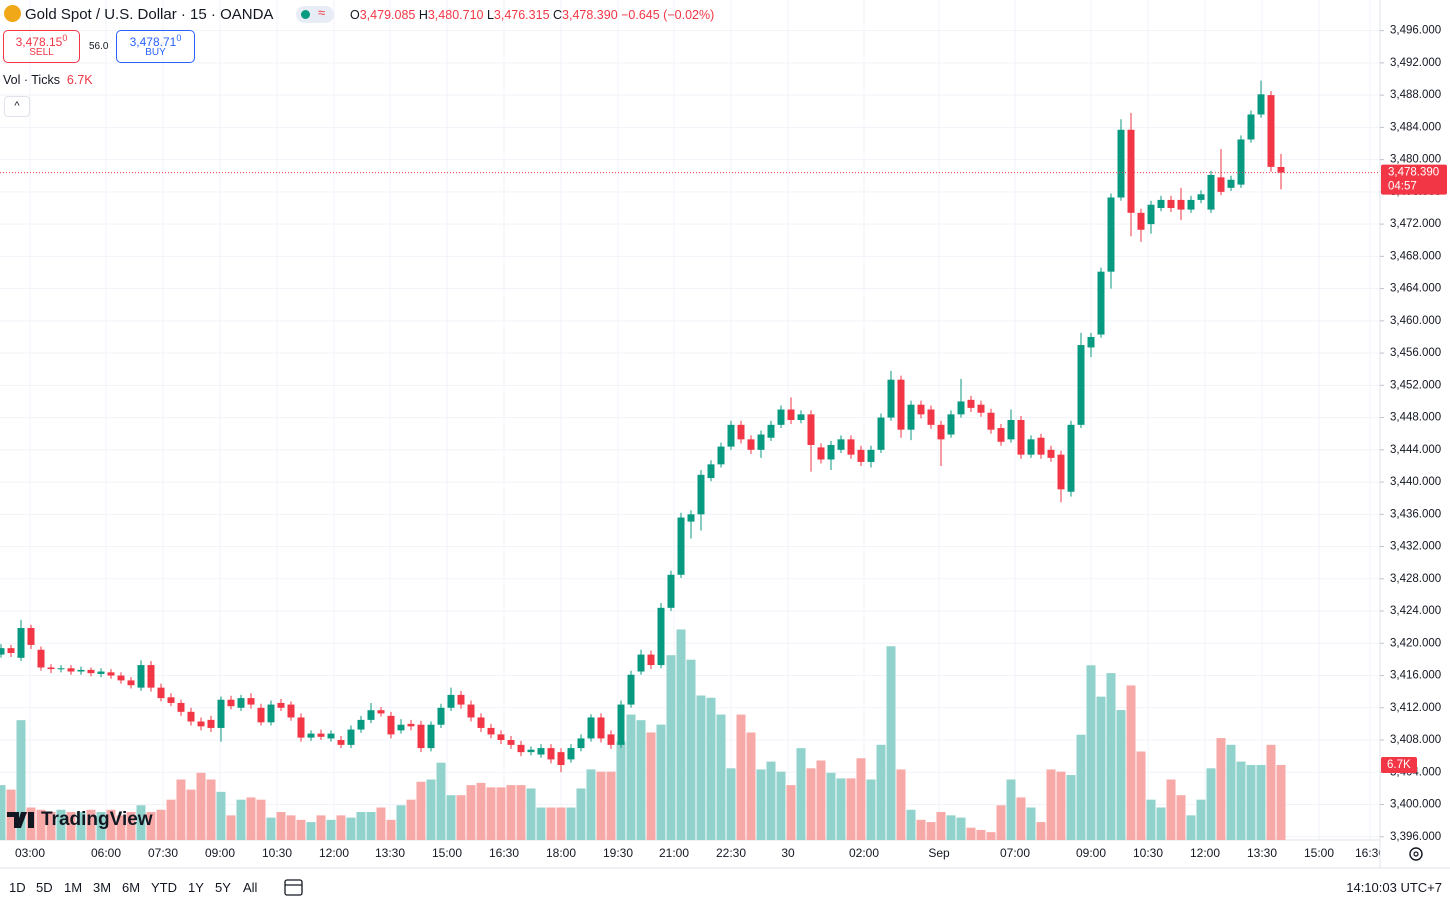 Image resolution: width=1450 pixels, height=906 pixels. I want to click on y-tick-label: 3,492.000, so click(1415, 63).